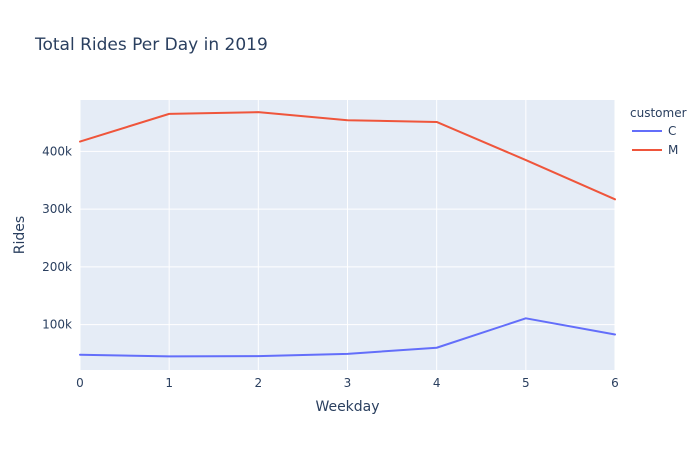 Image resolution: width=700 pixels, height=450 pixels. I want to click on y-tick-label: 200k, so click(57, 267).